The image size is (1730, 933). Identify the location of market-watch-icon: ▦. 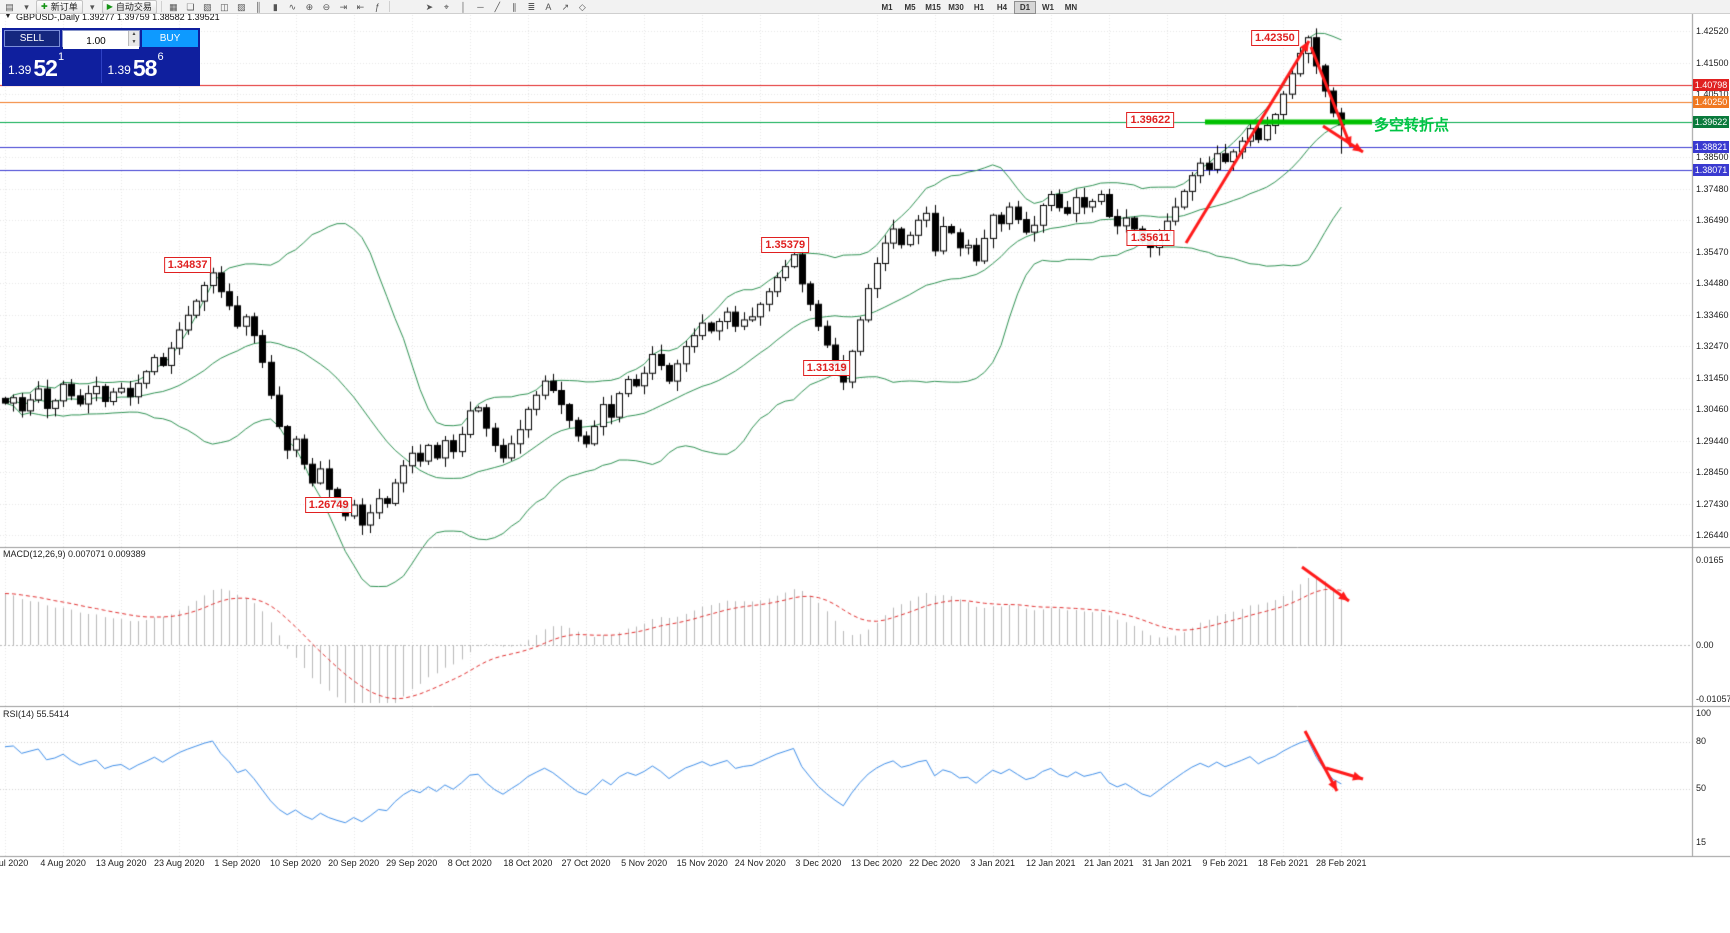
(173, 6).